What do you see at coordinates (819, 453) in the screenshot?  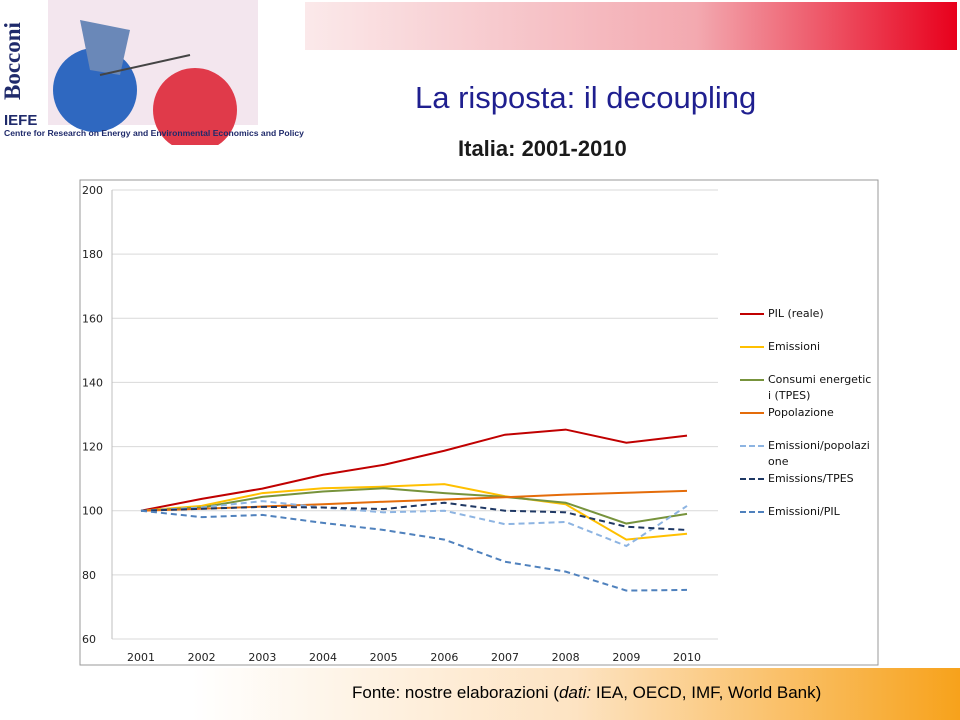 I see `legend-label: Emissioni/popolazione` at bounding box center [819, 453].